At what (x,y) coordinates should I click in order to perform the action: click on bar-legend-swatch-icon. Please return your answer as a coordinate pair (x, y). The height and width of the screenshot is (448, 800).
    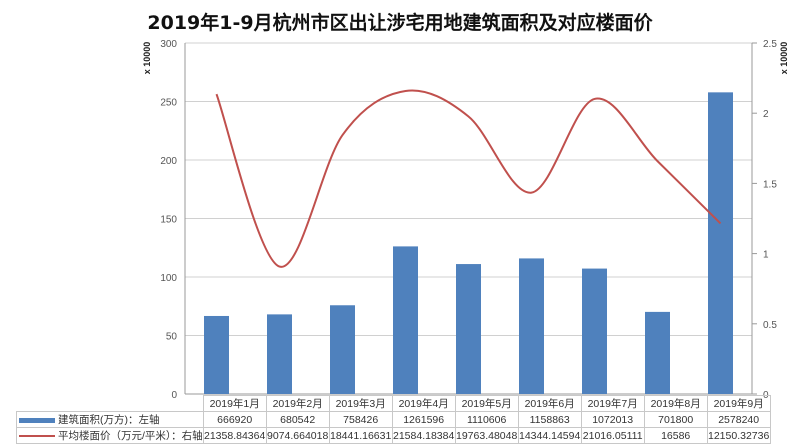
    Looking at the image, I should click on (37, 420).